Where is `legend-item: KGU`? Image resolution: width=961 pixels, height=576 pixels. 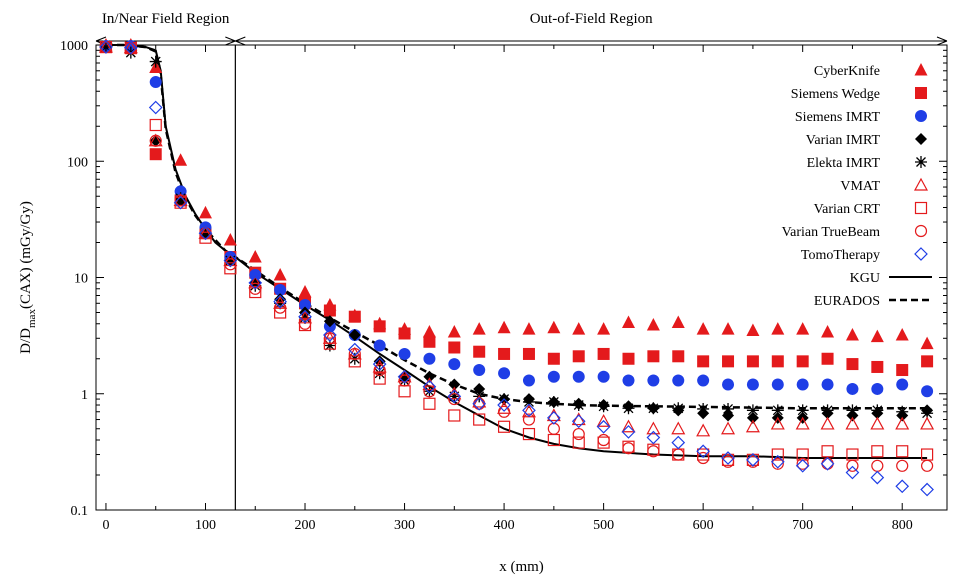
legend-item: KGU is located at coordinates (891, 278).